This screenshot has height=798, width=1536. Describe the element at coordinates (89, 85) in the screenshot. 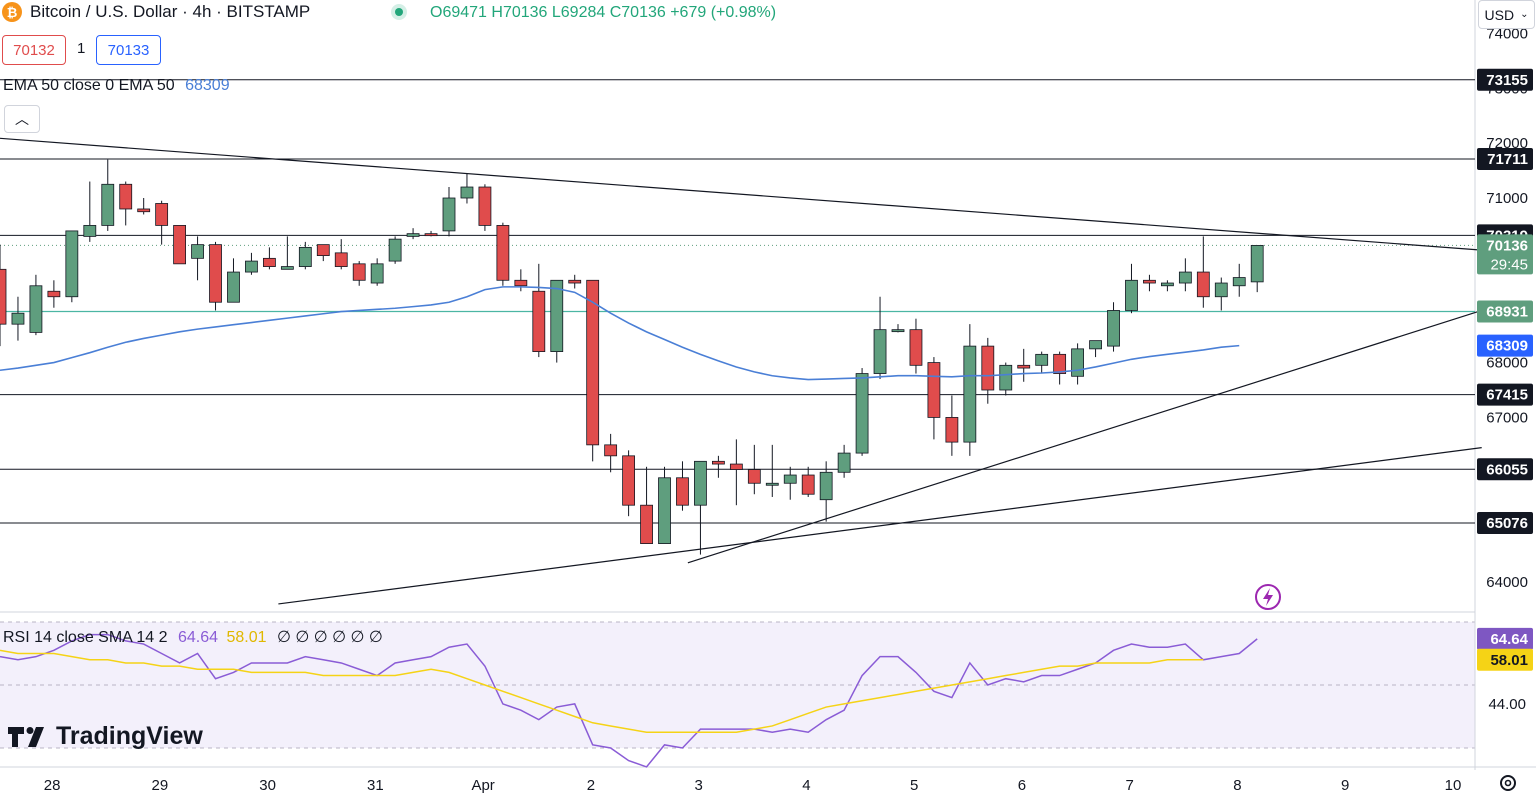

I see `ema-legend-label: EMA 50 close 0 EMA 50` at that location.